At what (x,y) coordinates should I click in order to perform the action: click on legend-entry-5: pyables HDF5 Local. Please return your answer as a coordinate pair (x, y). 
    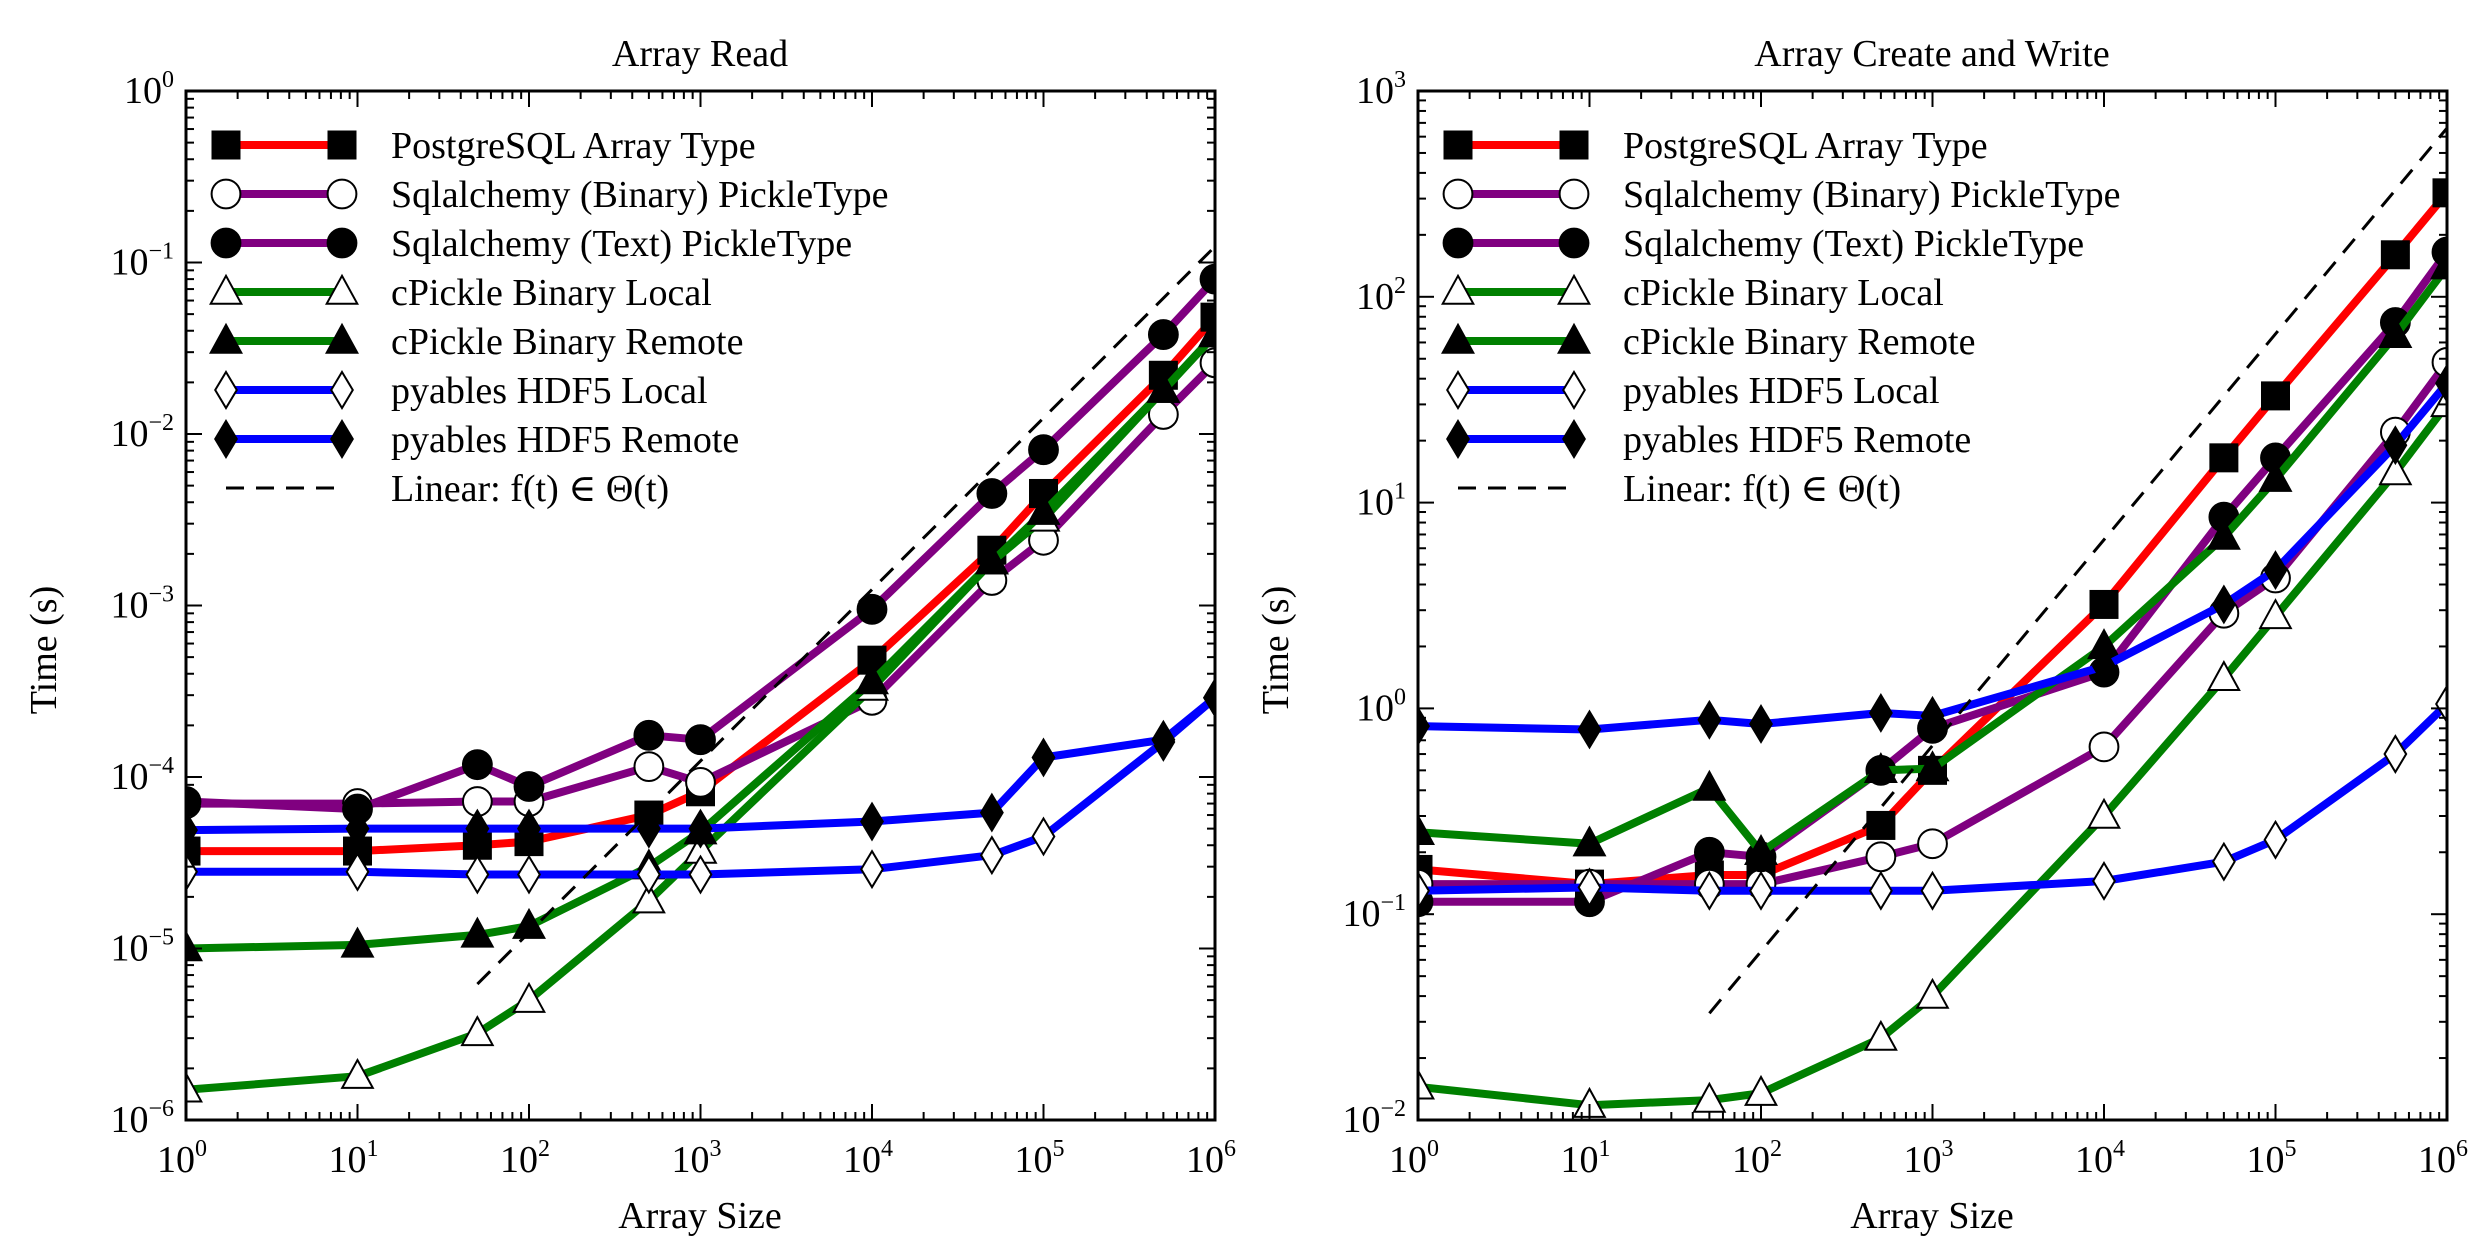
    Looking at the image, I should click on (461, 391).